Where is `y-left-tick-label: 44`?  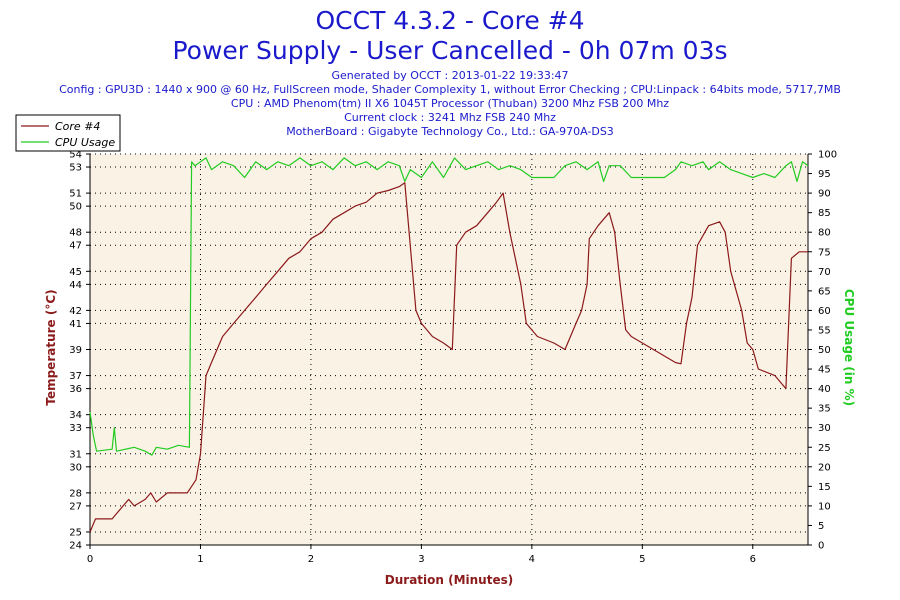 y-left-tick-label: 44 is located at coordinates (75, 285).